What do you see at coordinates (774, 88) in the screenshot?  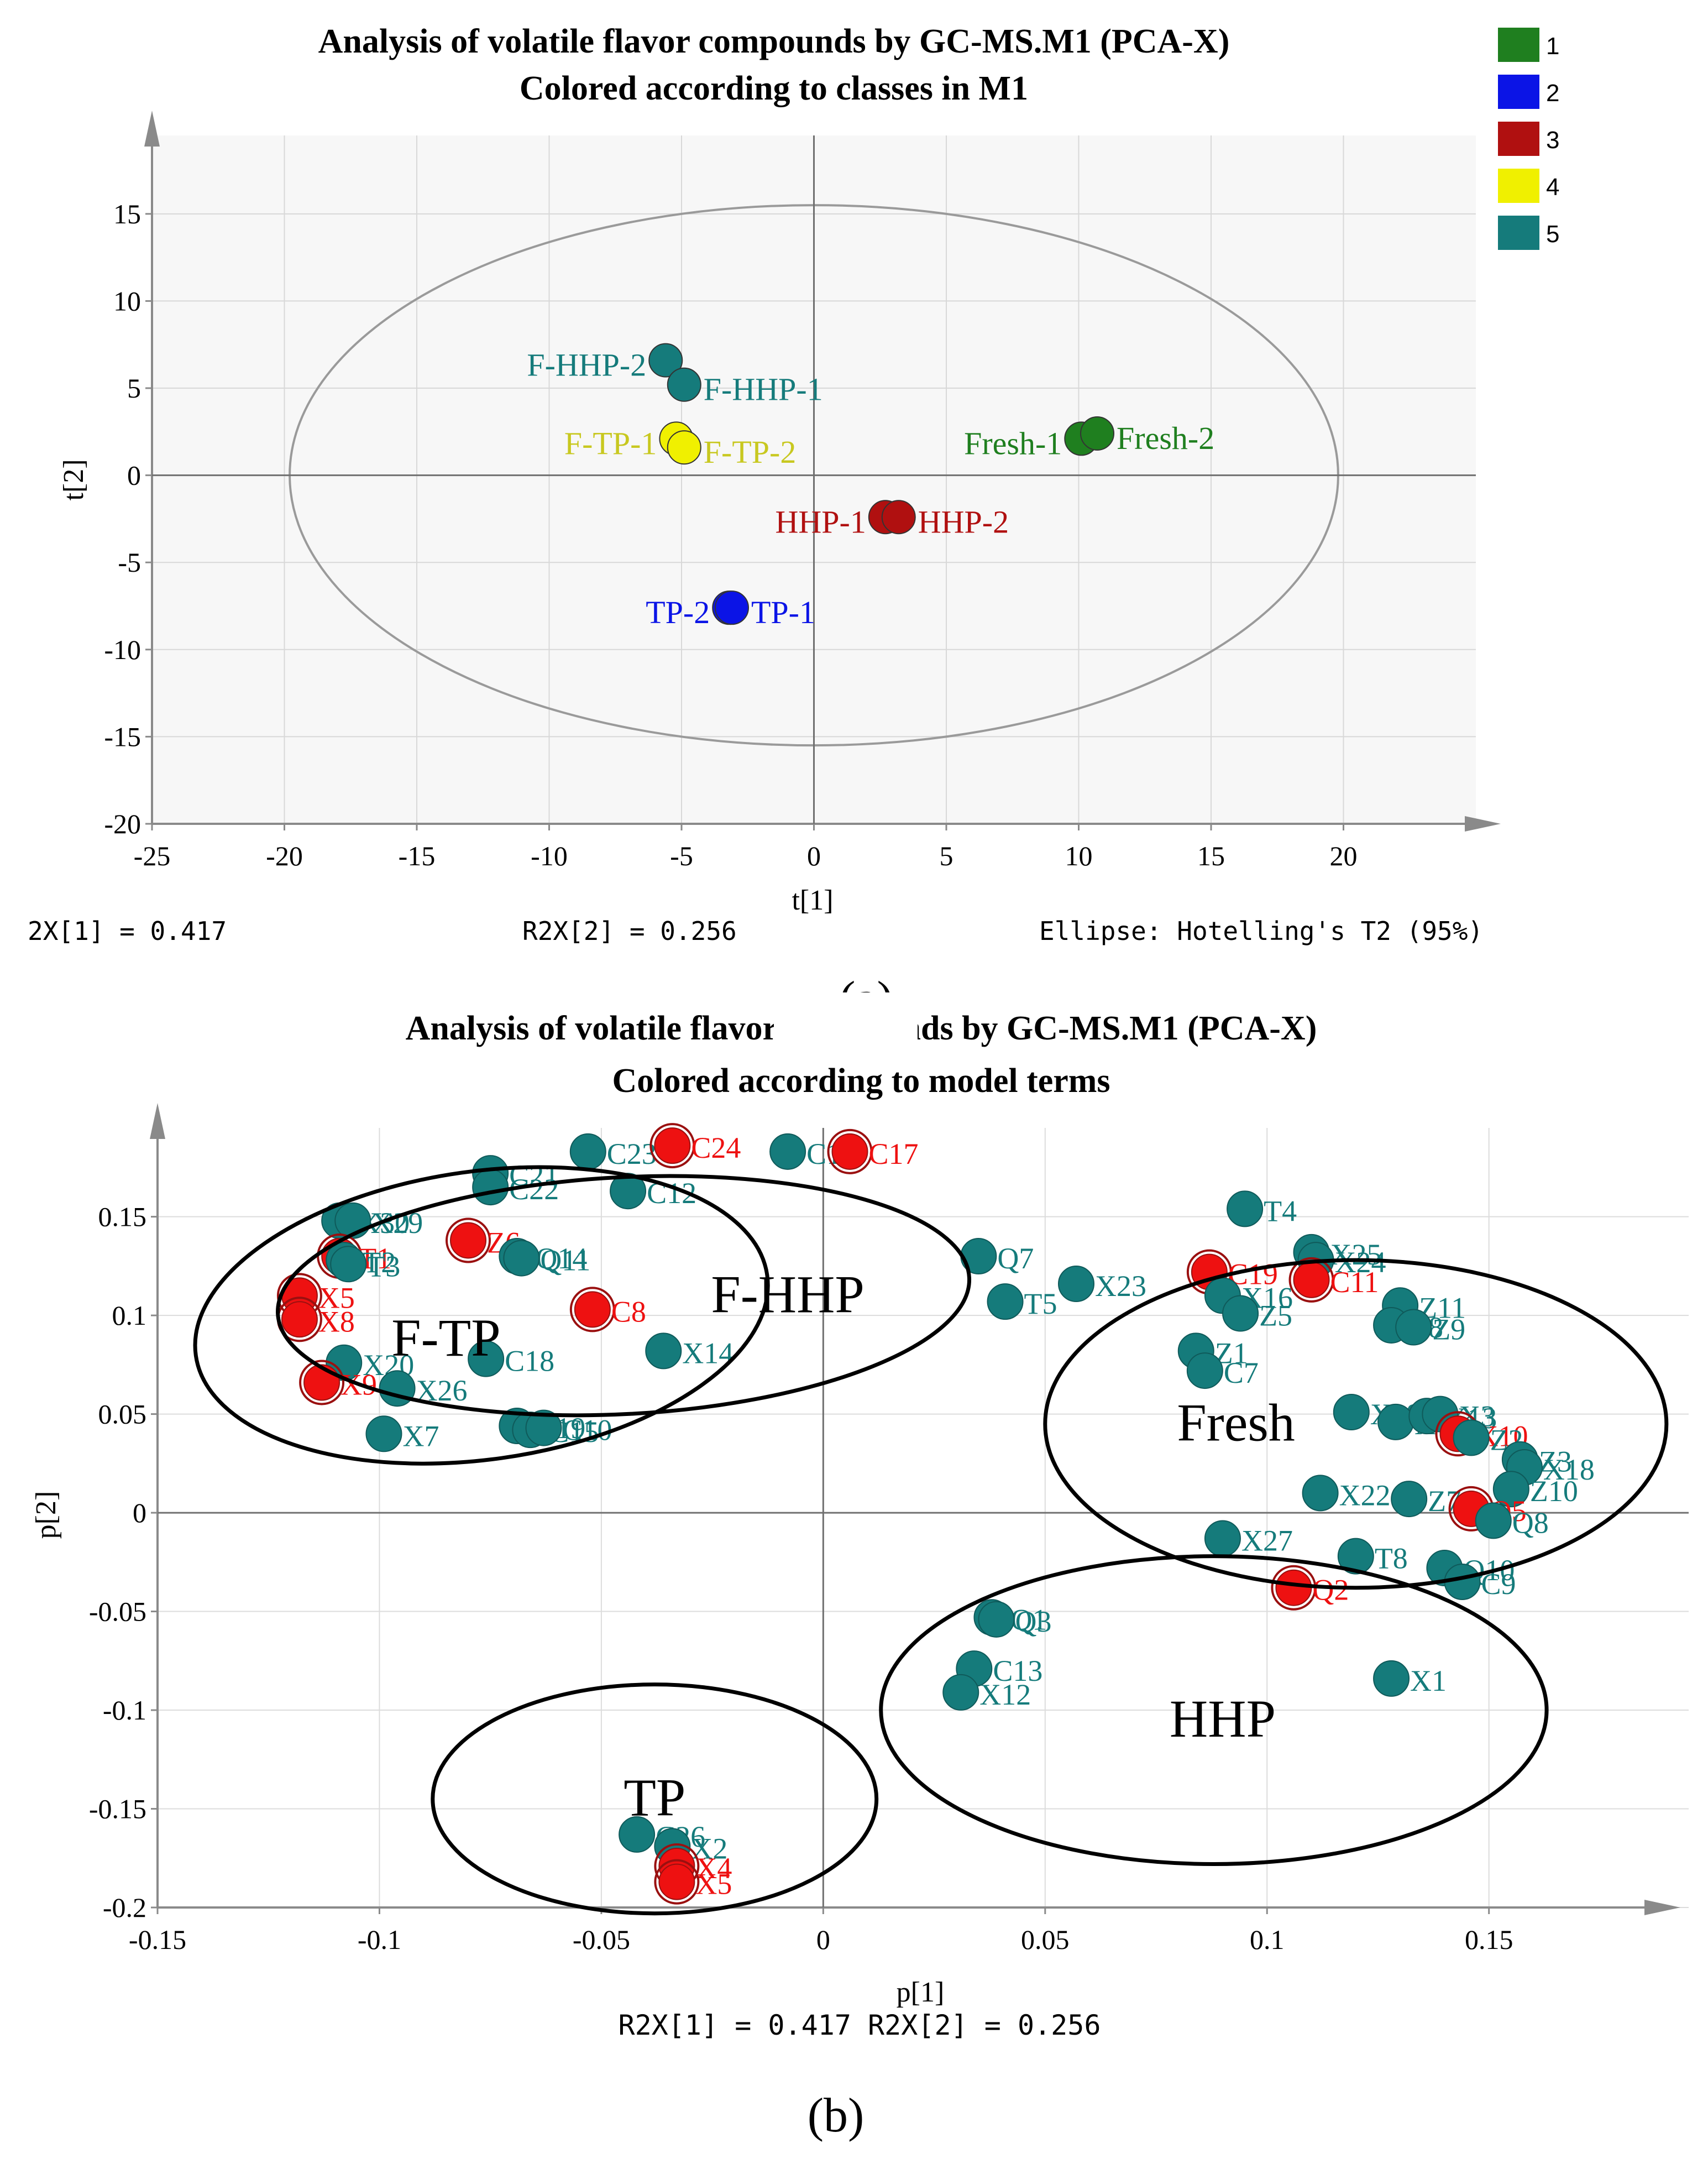 I see `panel-a-subtitle: Colored according to classes in M1` at bounding box center [774, 88].